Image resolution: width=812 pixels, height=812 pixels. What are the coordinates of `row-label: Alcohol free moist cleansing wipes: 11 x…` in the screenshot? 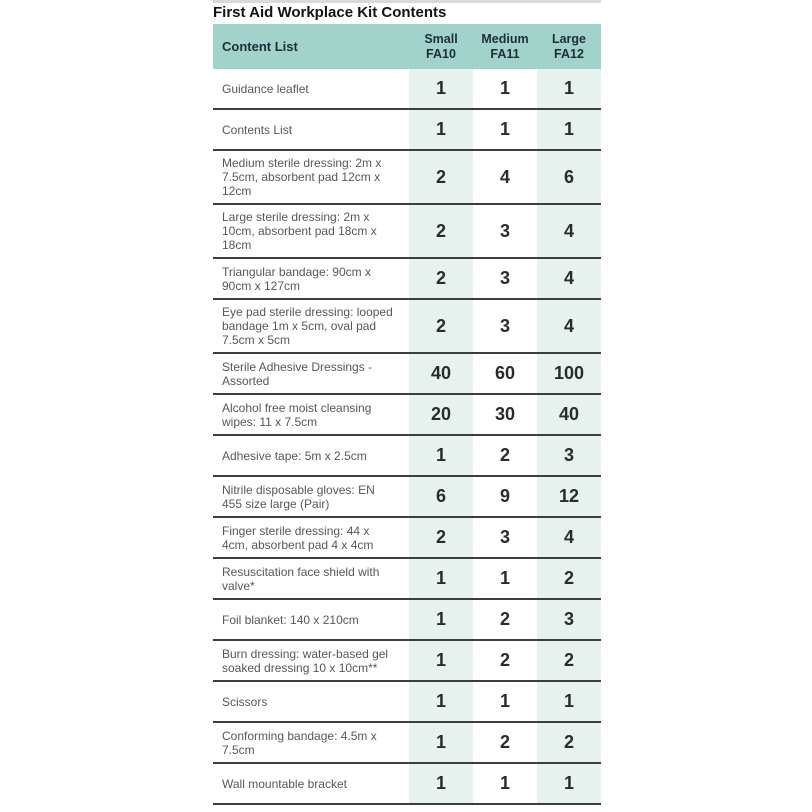 It's located at (297, 414).